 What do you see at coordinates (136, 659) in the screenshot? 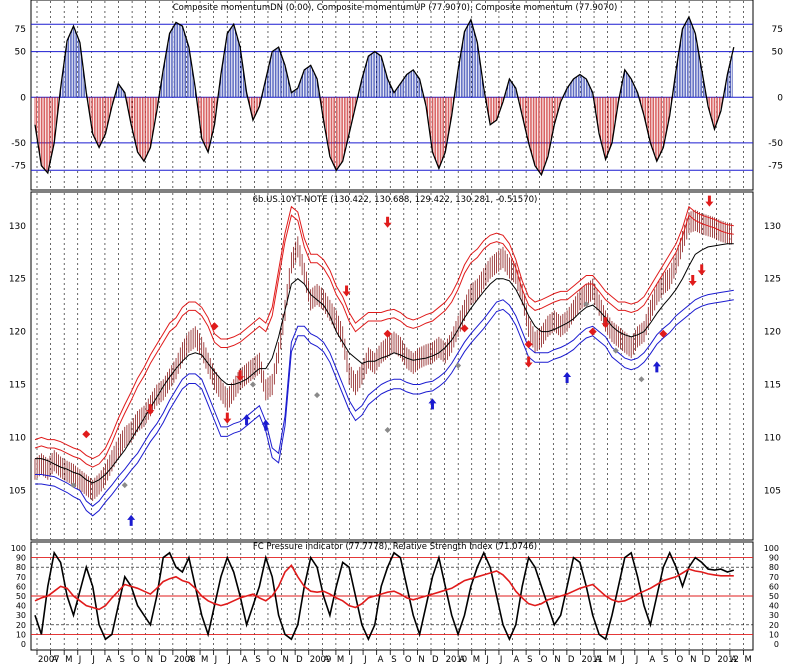
I see `x-tick-label: O` at bounding box center [136, 659].